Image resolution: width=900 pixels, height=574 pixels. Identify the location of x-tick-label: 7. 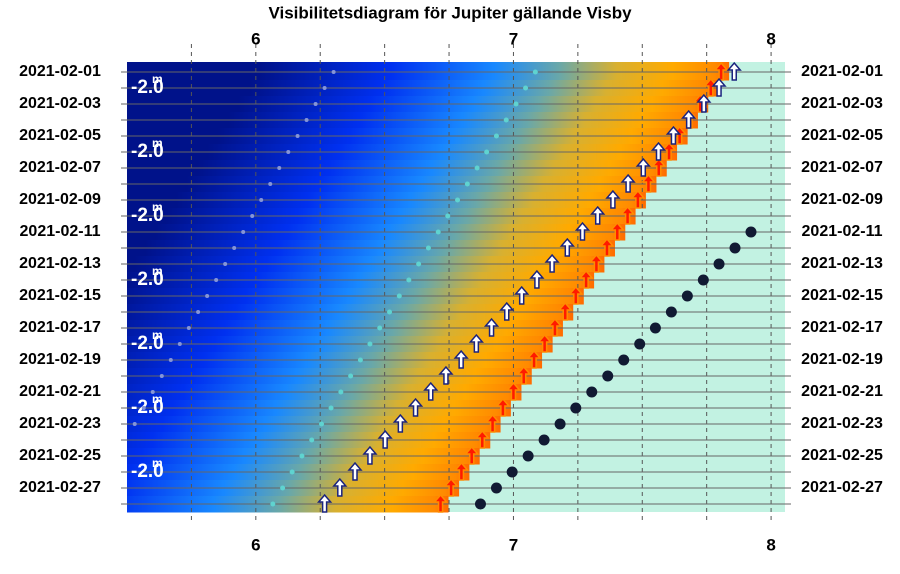
(513, 544).